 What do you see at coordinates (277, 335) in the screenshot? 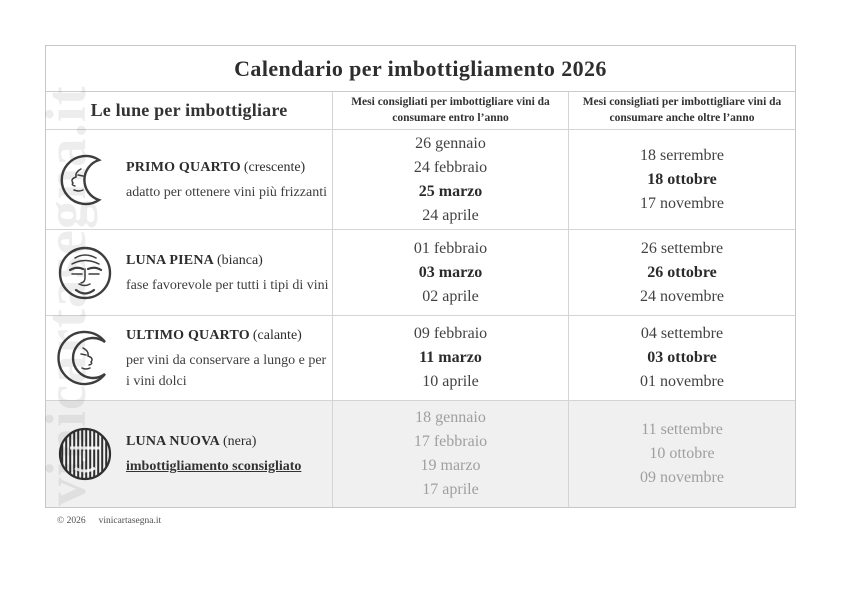
I see `phase-qualifier: (calante)` at bounding box center [277, 335].